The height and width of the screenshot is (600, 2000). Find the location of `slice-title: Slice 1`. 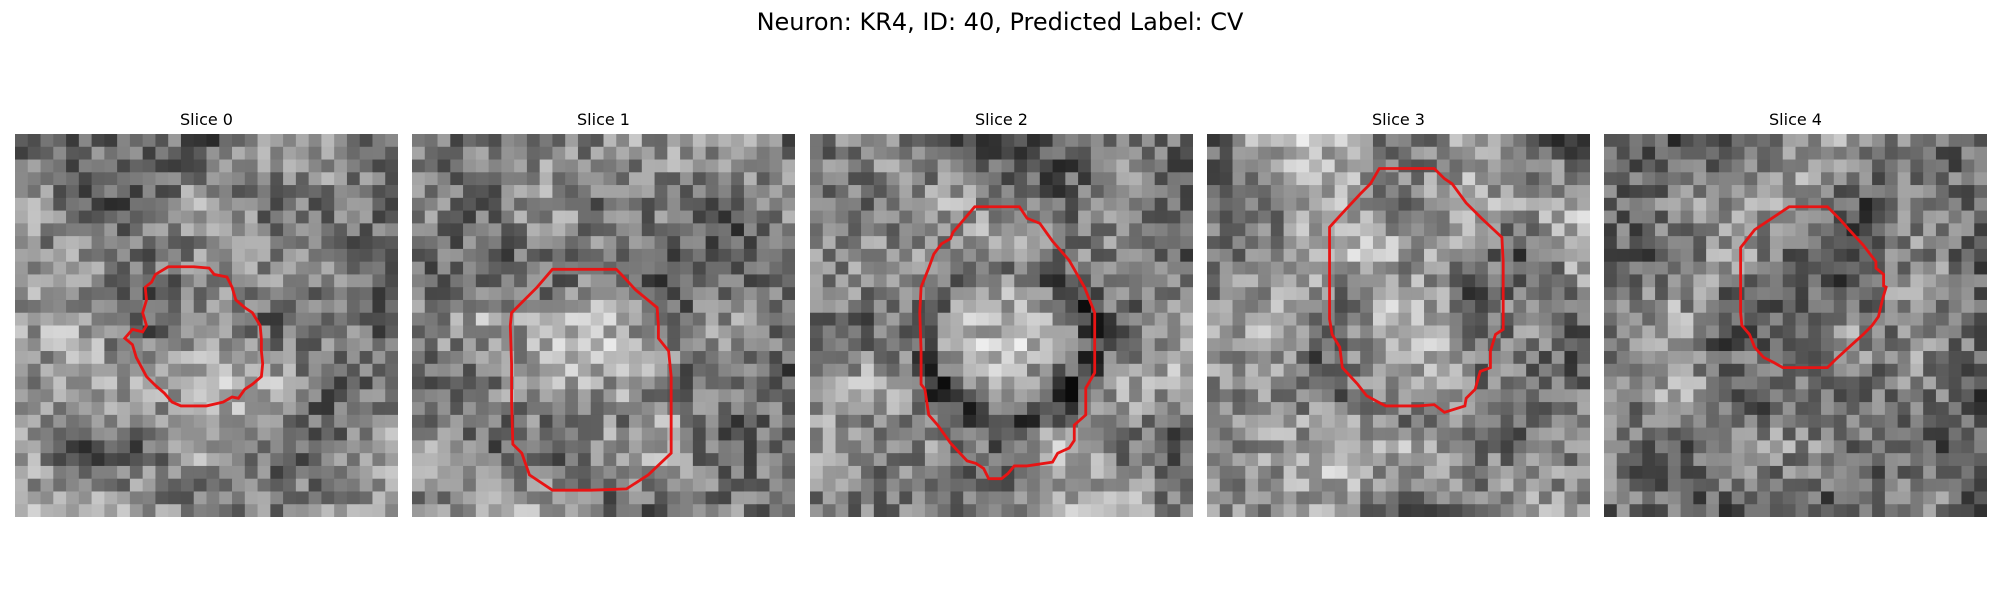

slice-title: Slice 1 is located at coordinates (603, 119).